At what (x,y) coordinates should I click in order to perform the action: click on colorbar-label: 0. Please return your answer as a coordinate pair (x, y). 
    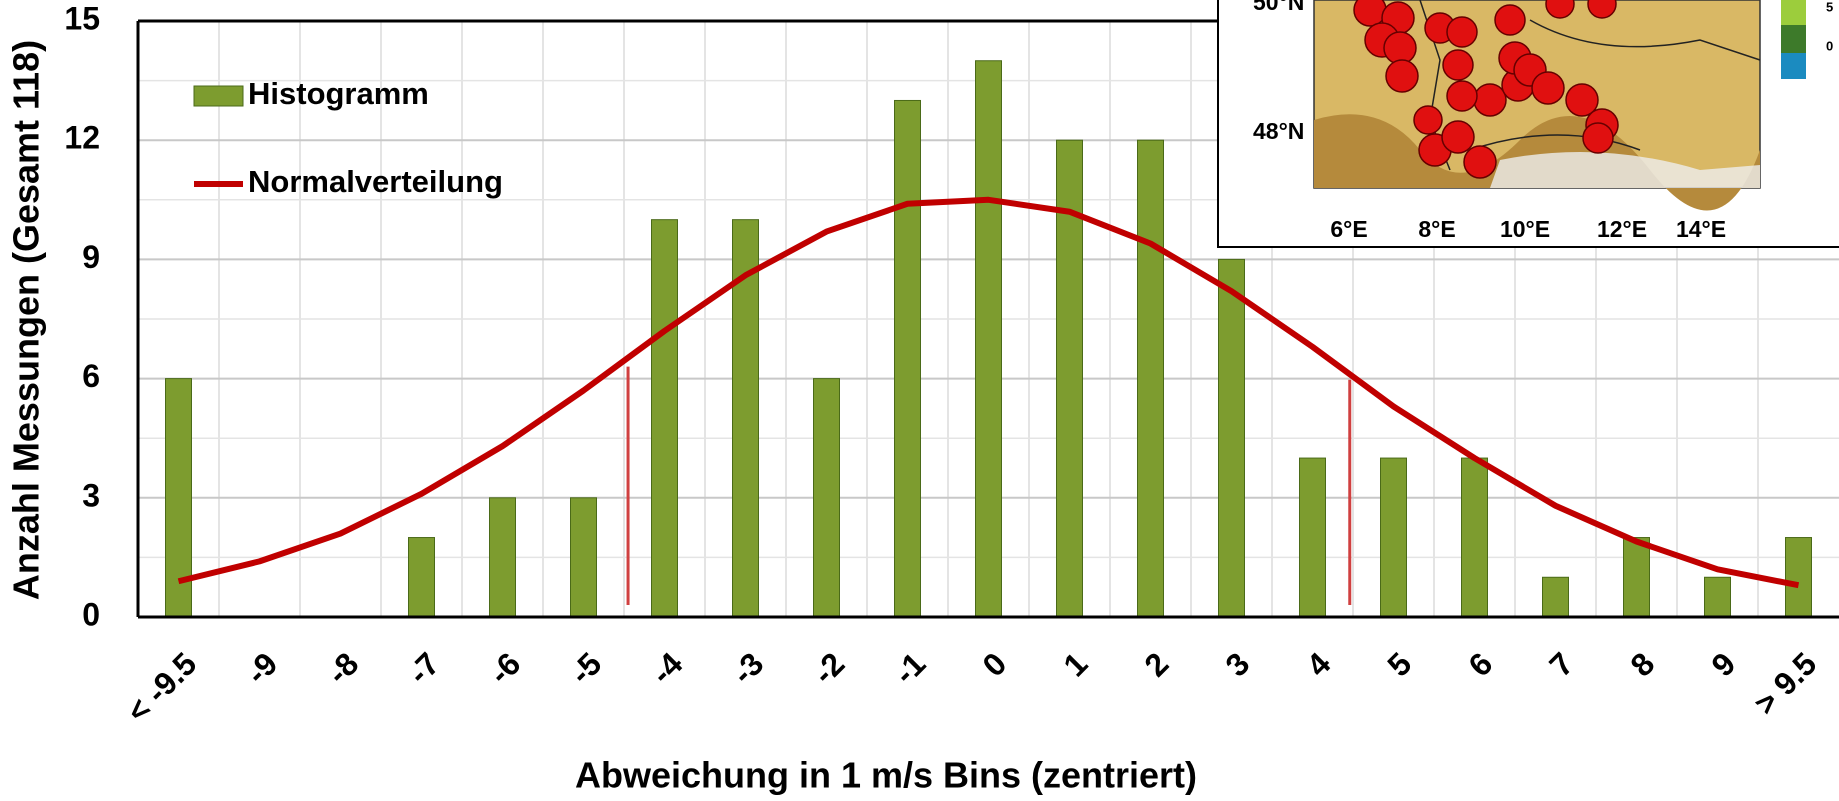
    Looking at the image, I should click on (1829, 45).